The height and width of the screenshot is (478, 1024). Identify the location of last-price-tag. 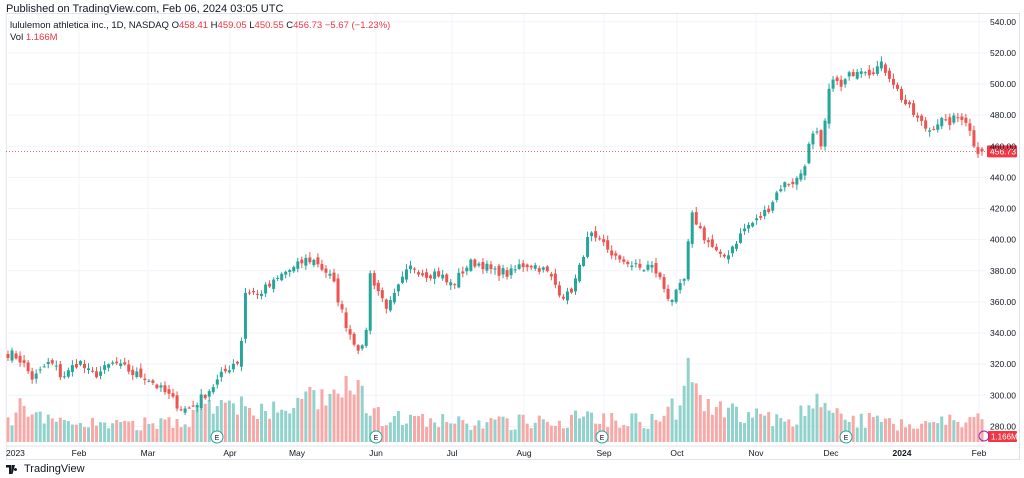
(1002, 151).